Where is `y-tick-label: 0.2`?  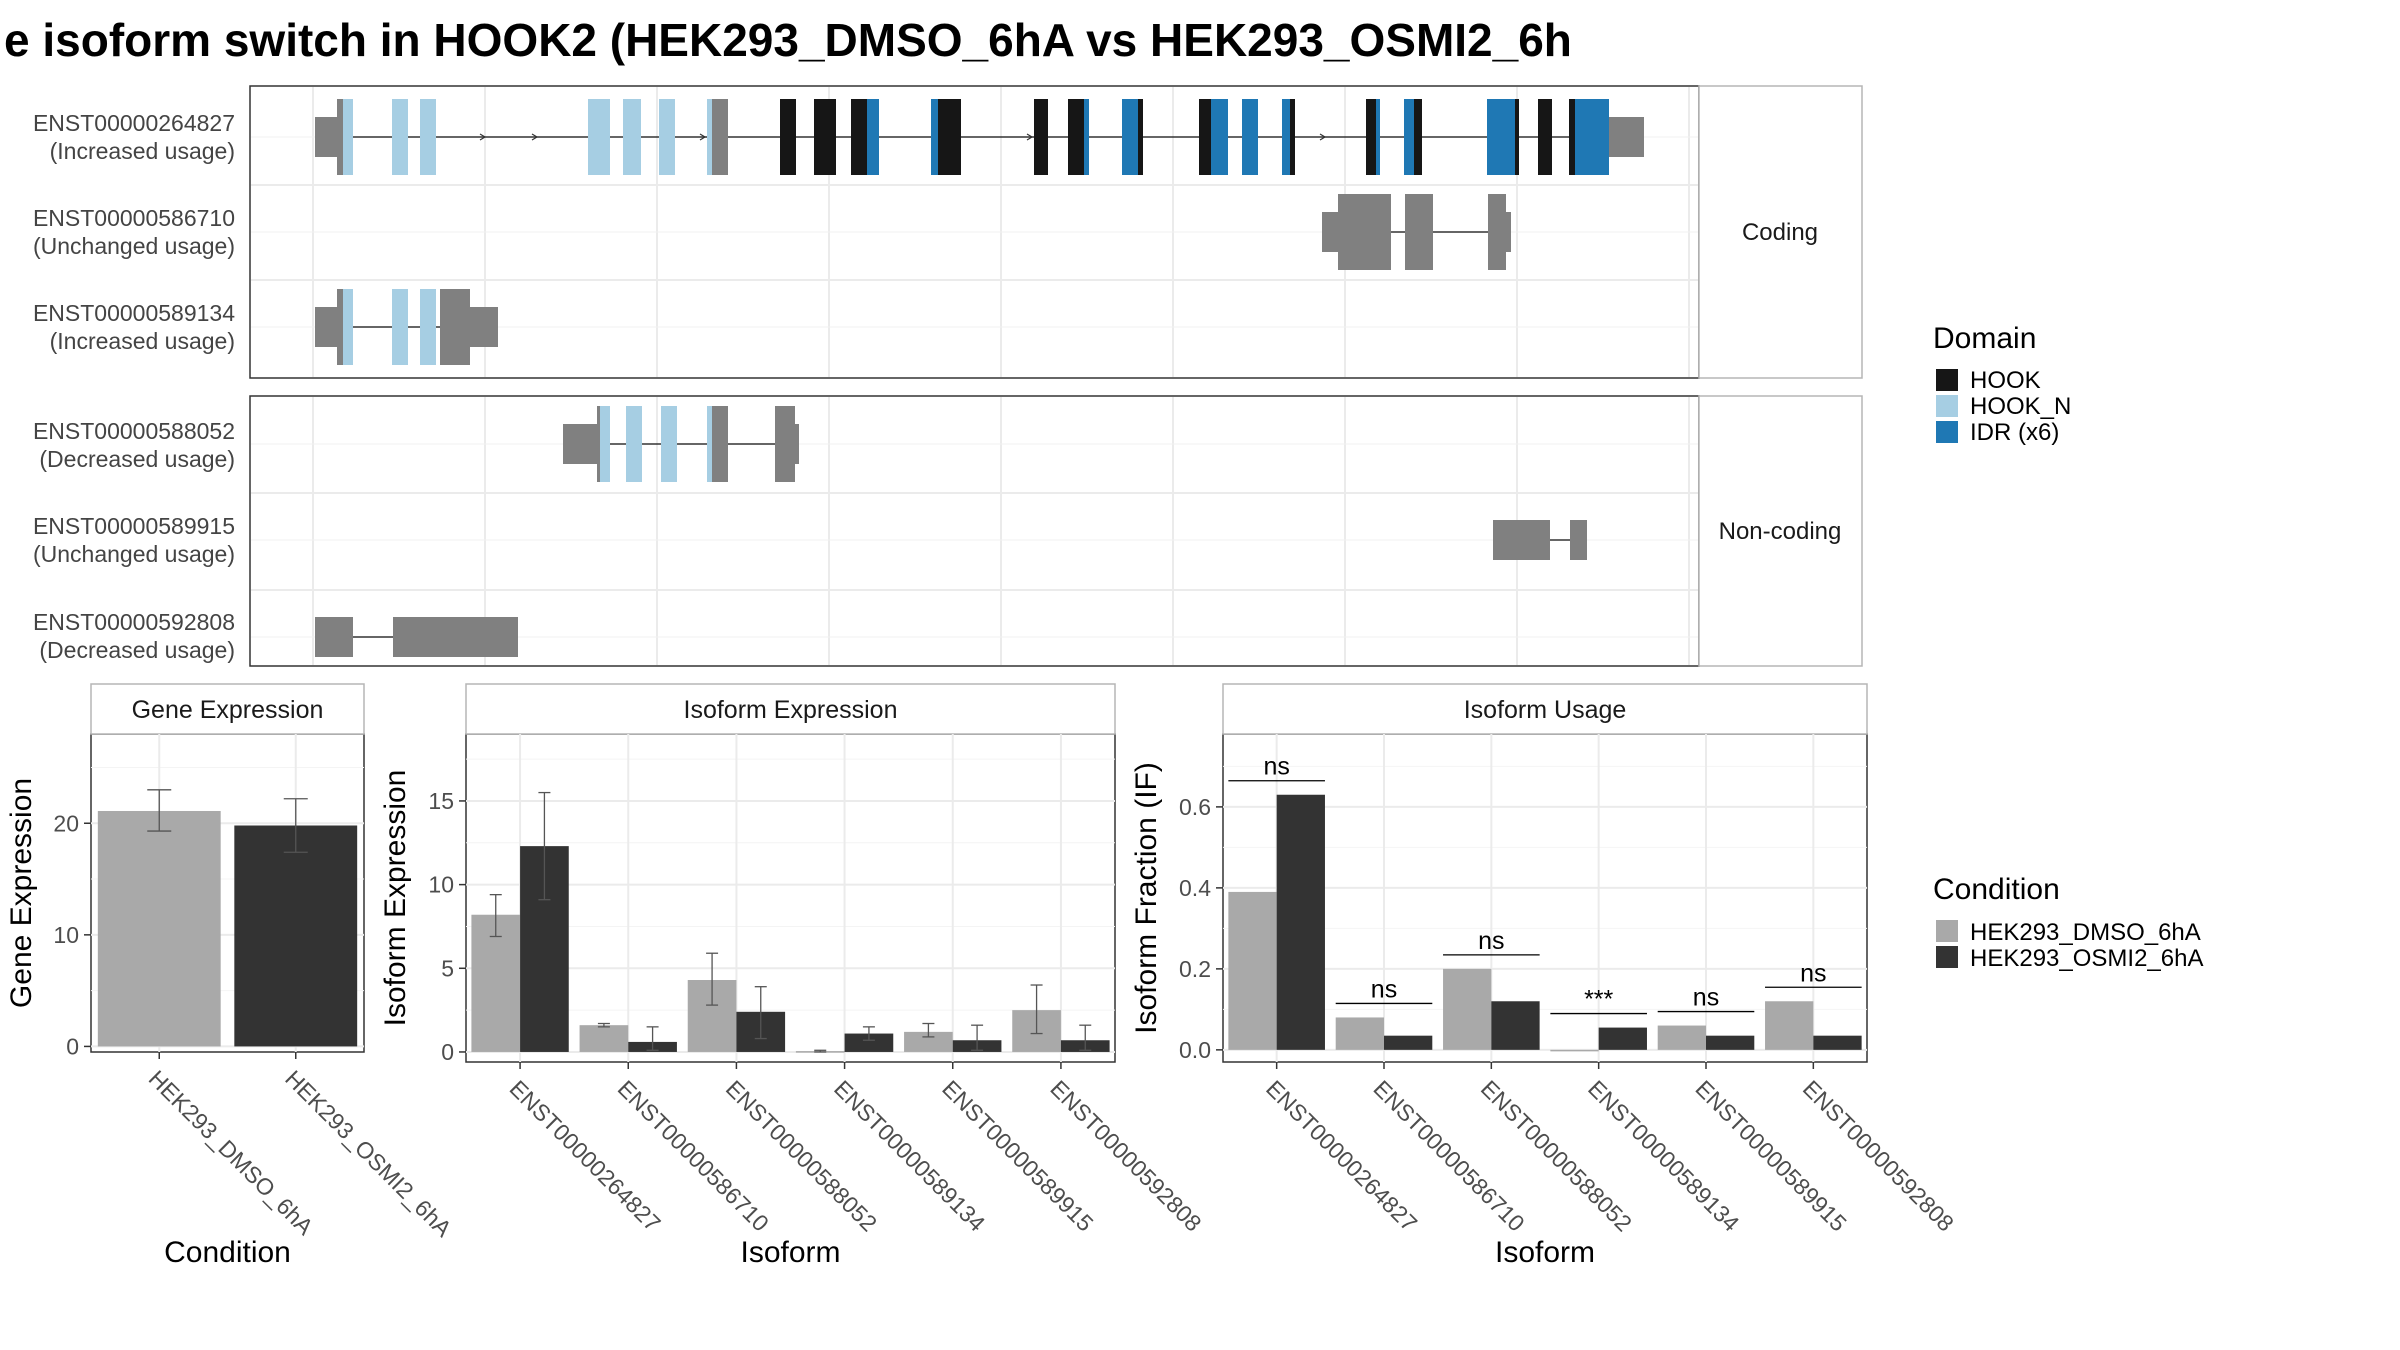
y-tick-label: 0.2 is located at coordinates (1195, 969).